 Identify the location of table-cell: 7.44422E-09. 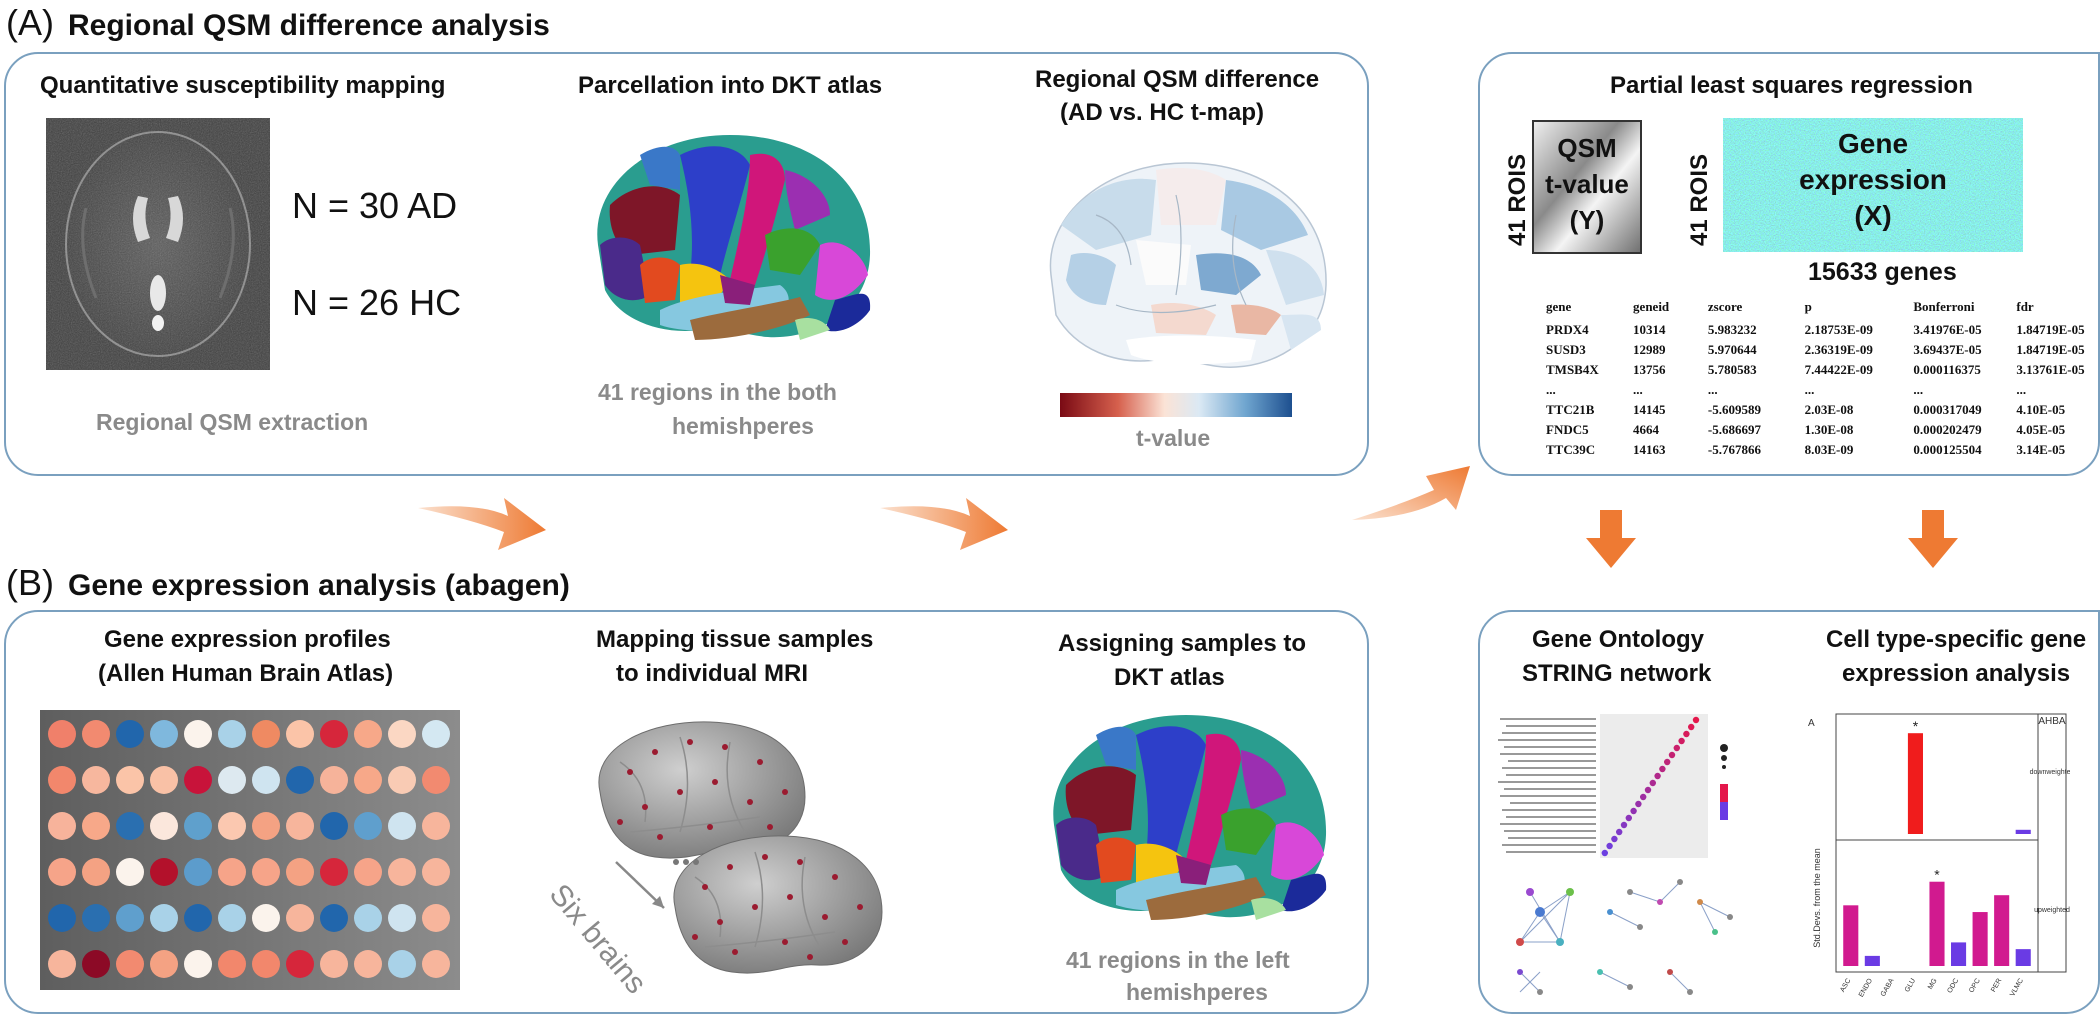
(1838, 369).